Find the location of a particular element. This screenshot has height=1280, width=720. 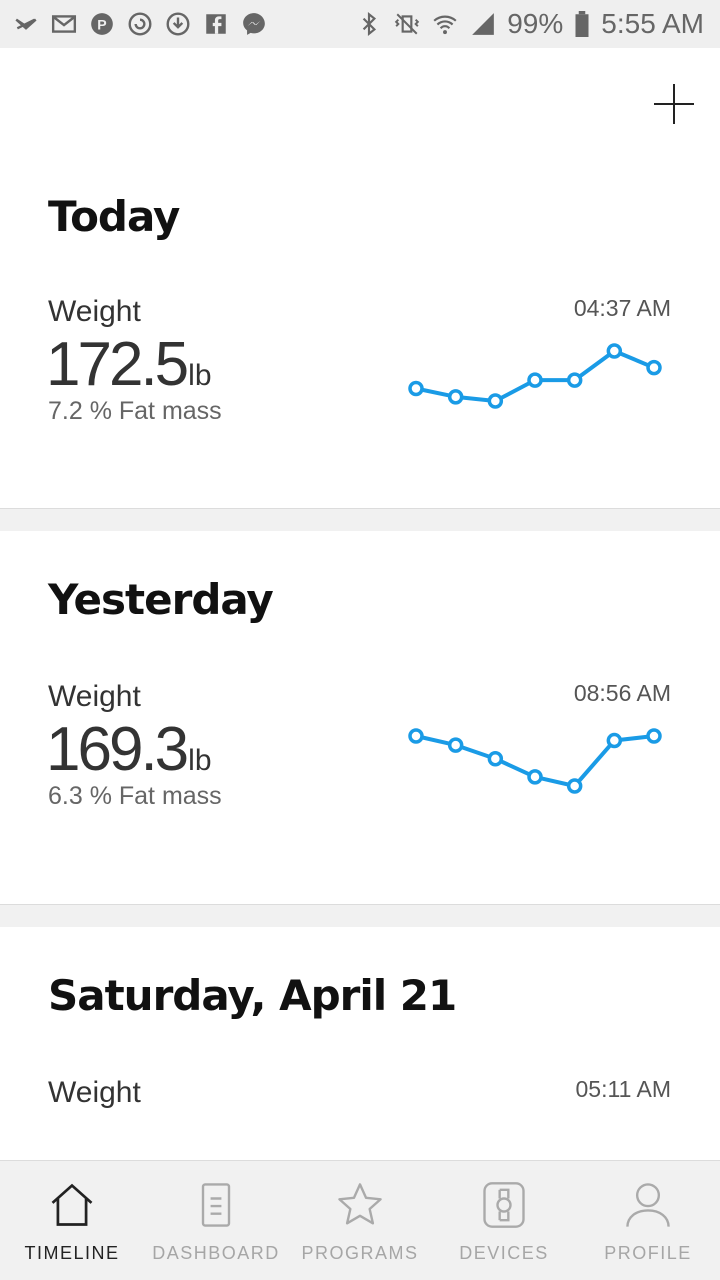

fat-mass: 6.3 % Fat mass is located at coordinates (135, 796).